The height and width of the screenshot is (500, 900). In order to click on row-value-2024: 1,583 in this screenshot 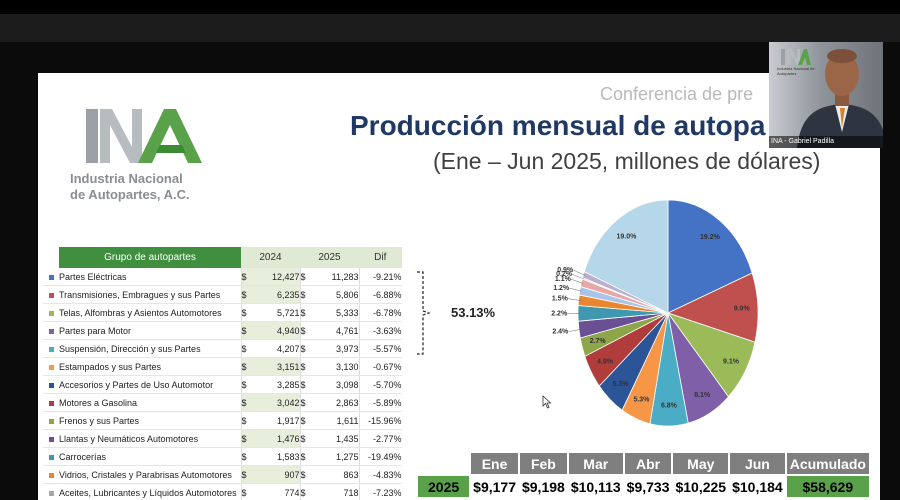, I will do `click(277, 456)`.